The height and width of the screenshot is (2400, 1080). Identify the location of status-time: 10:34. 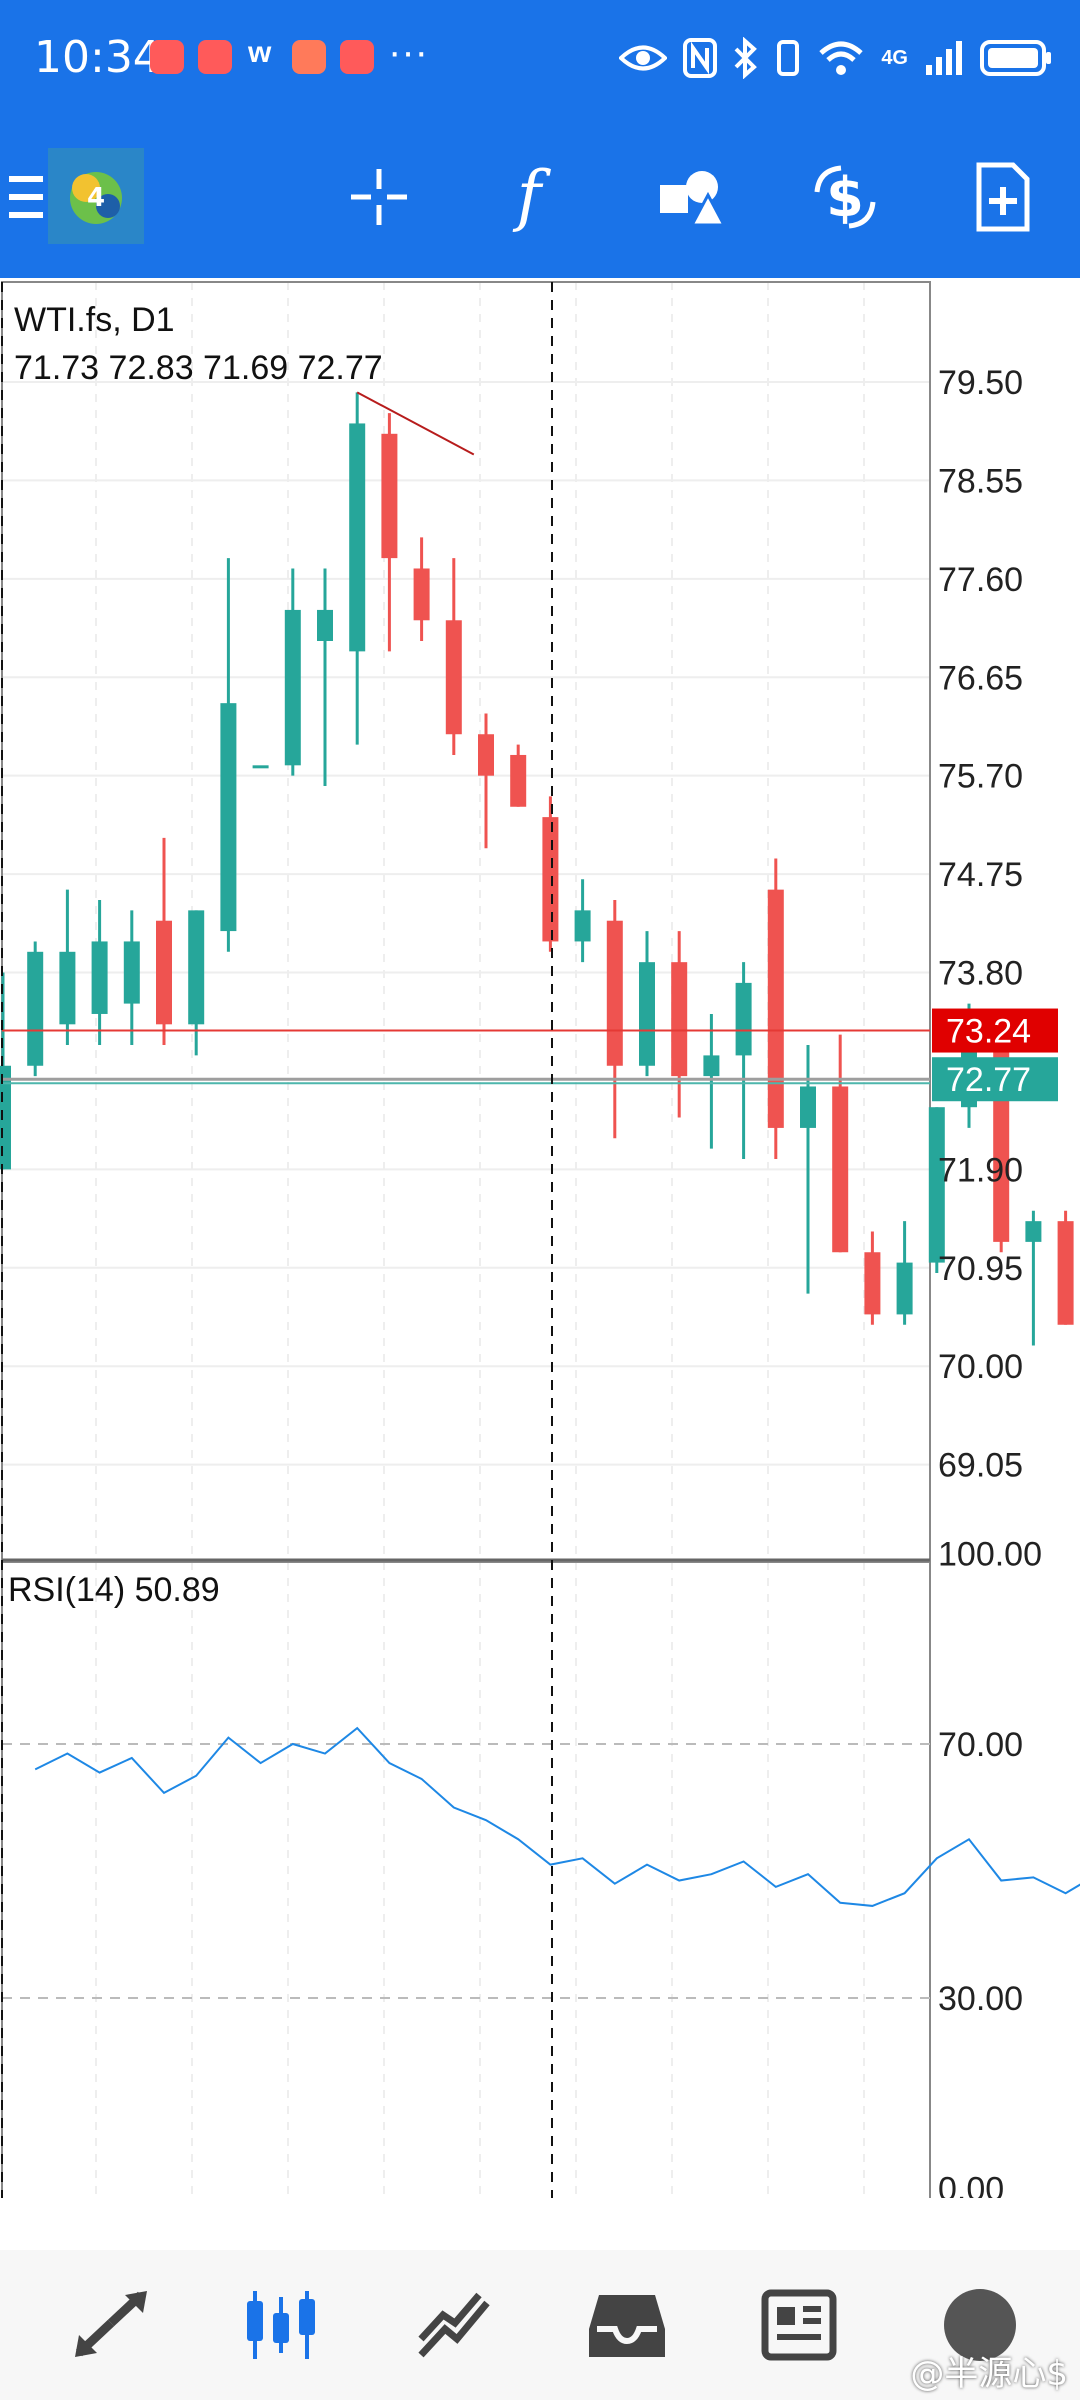
(97, 57).